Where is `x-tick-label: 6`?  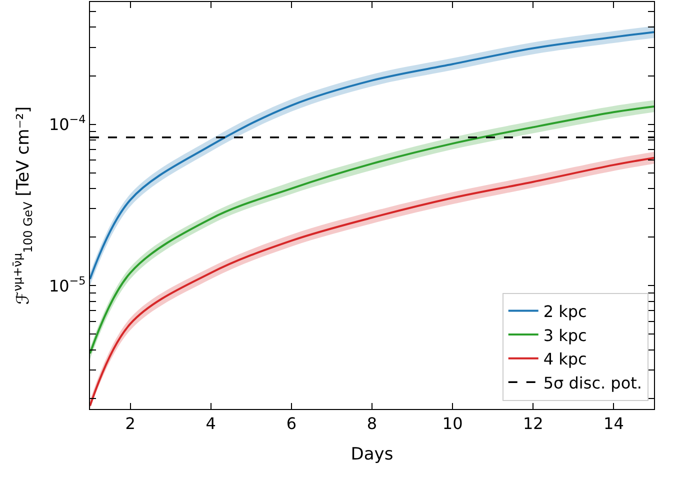 x-tick-label: 6 is located at coordinates (291, 424).